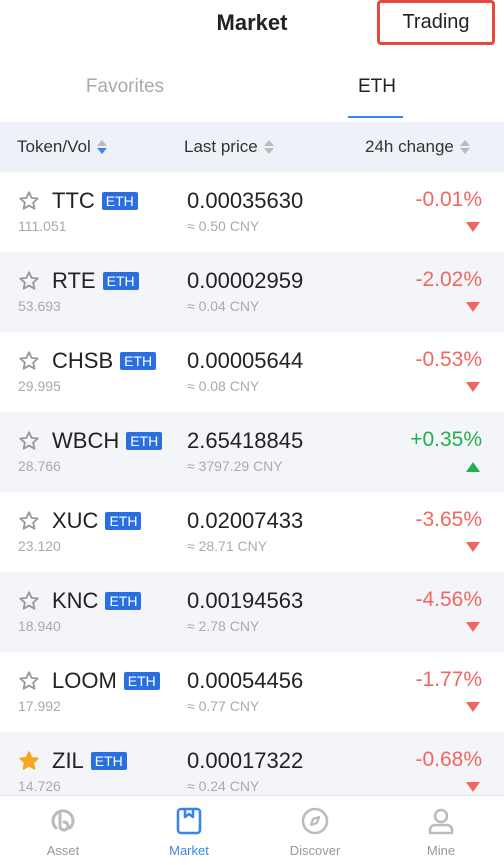 This screenshot has height=865, width=504. Describe the element at coordinates (315, 850) in the screenshot. I see `nav-label: Discover` at that location.